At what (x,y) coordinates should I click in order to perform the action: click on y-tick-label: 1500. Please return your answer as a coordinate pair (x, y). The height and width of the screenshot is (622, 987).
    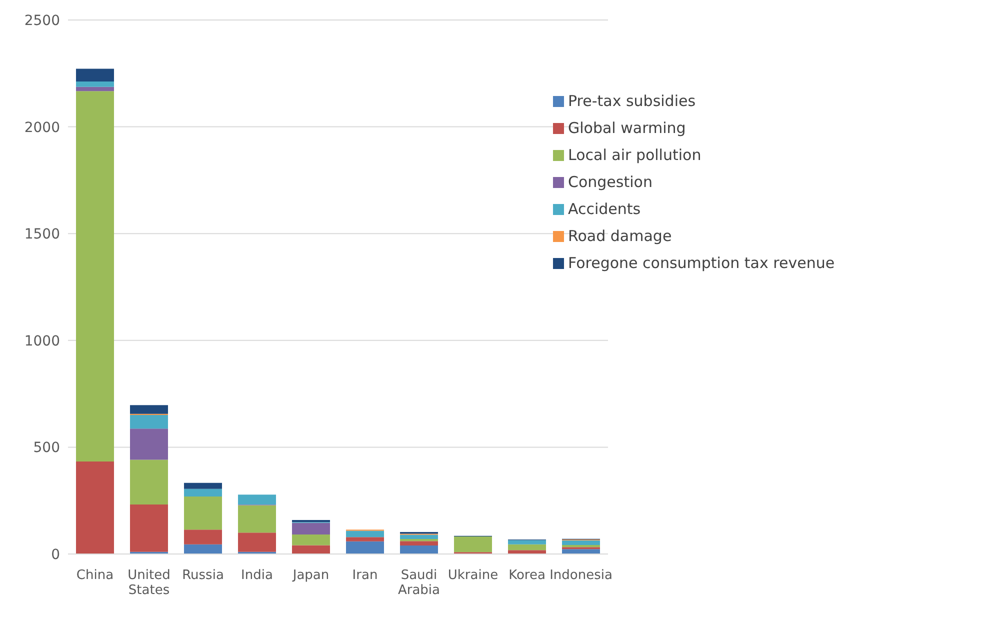
    Looking at the image, I should click on (42, 234).